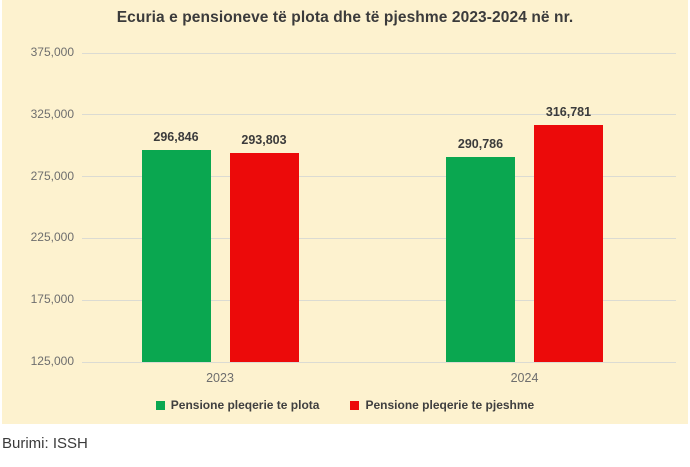  I want to click on bar-value-label: 316,781, so click(568, 111).